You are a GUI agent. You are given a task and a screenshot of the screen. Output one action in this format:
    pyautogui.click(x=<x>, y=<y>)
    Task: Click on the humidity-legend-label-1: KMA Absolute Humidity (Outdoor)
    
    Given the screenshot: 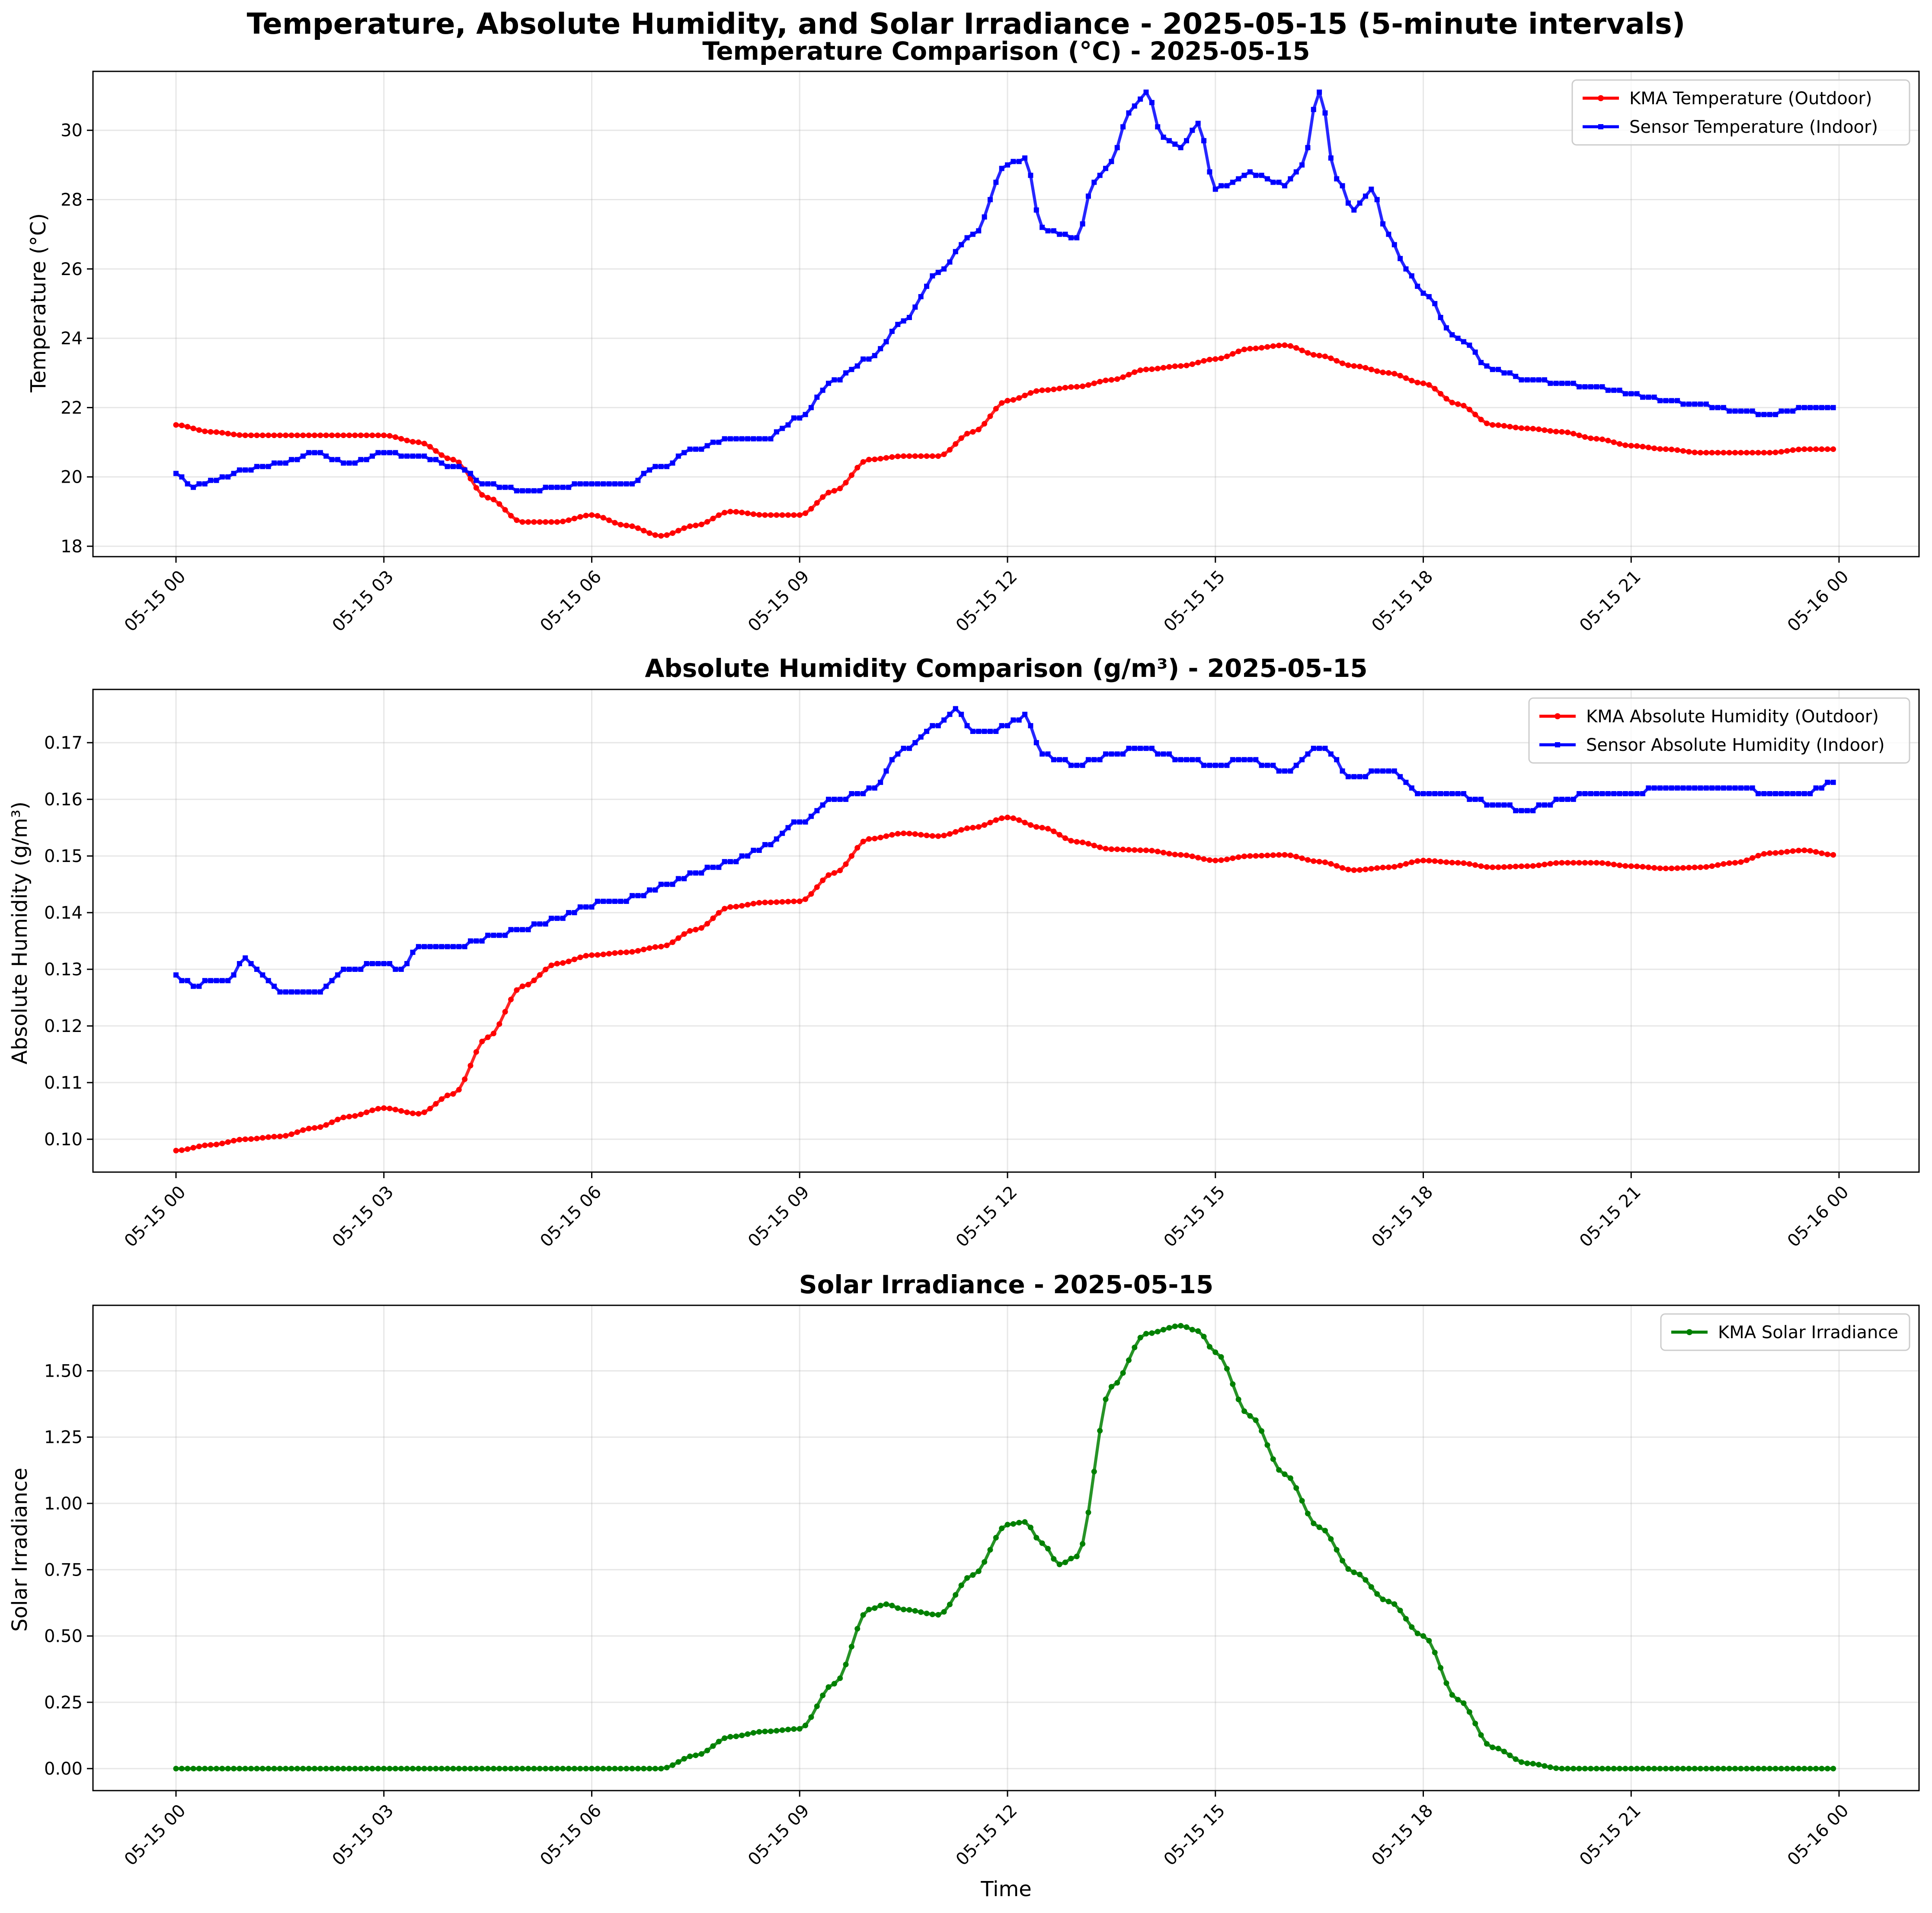 What is the action you would take?
    pyautogui.click(x=1732, y=717)
    